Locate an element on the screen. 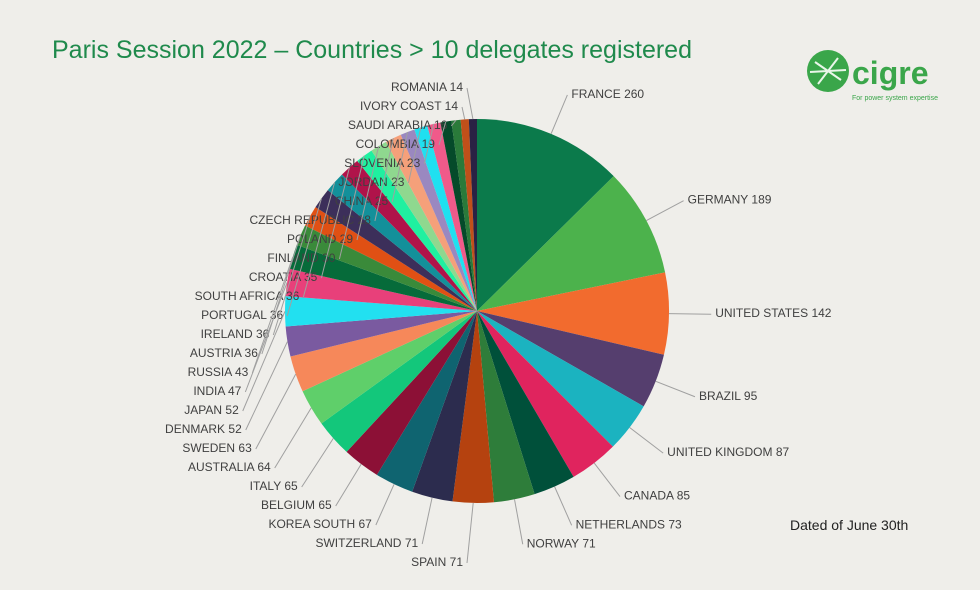 Image resolution: width=980 pixels, height=590 pixels. footnote: Dated of June 30th is located at coordinates (849, 525).